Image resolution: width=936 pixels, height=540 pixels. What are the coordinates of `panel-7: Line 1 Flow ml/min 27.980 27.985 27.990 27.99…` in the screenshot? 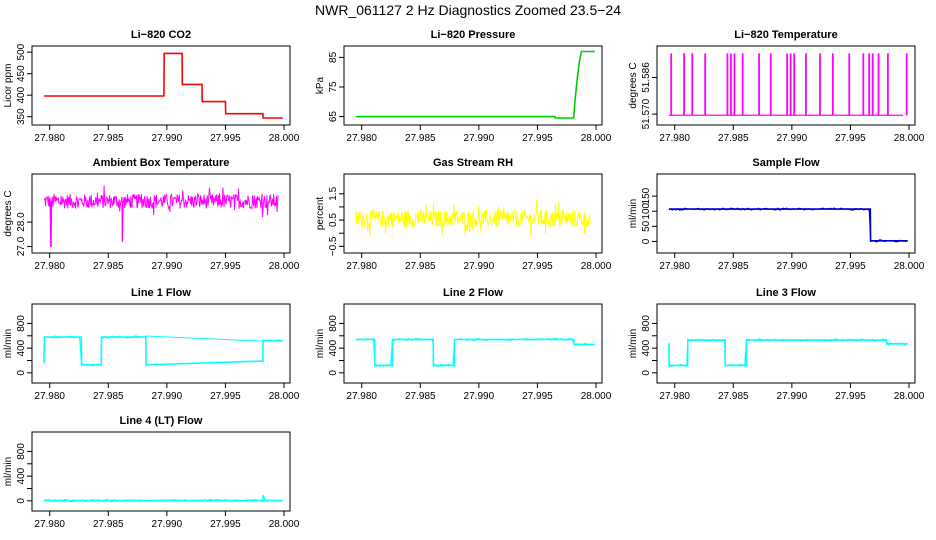 It's located at (151, 344).